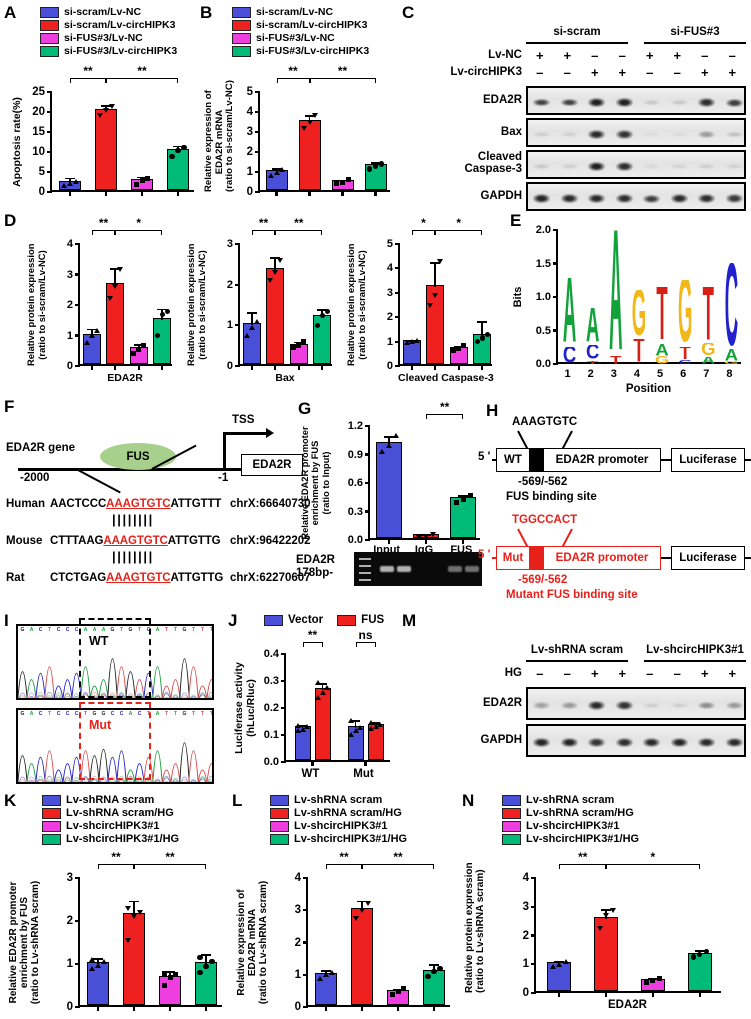 The image size is (751, 1019). What do you see at coordinates (365, 644) in the screenshot?
I see `significance-bracket` at bounding box center [365, 644].